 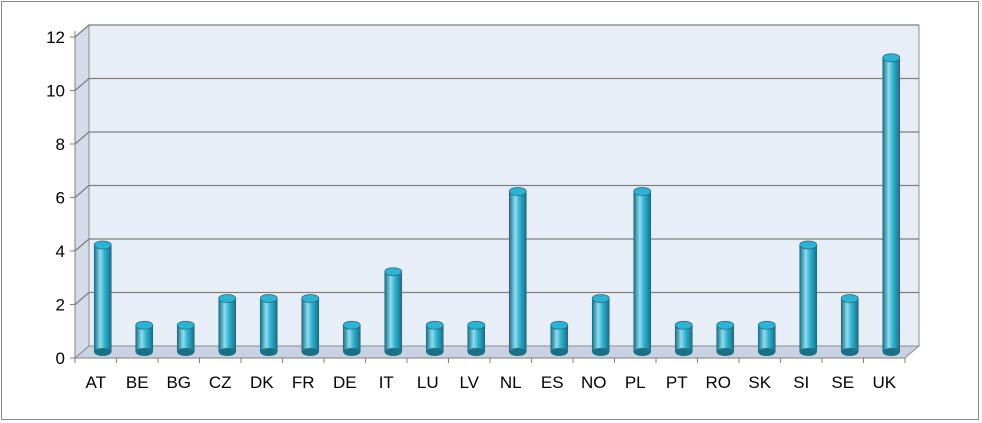 I want to click on bar-no, so click(x=600, y=325).